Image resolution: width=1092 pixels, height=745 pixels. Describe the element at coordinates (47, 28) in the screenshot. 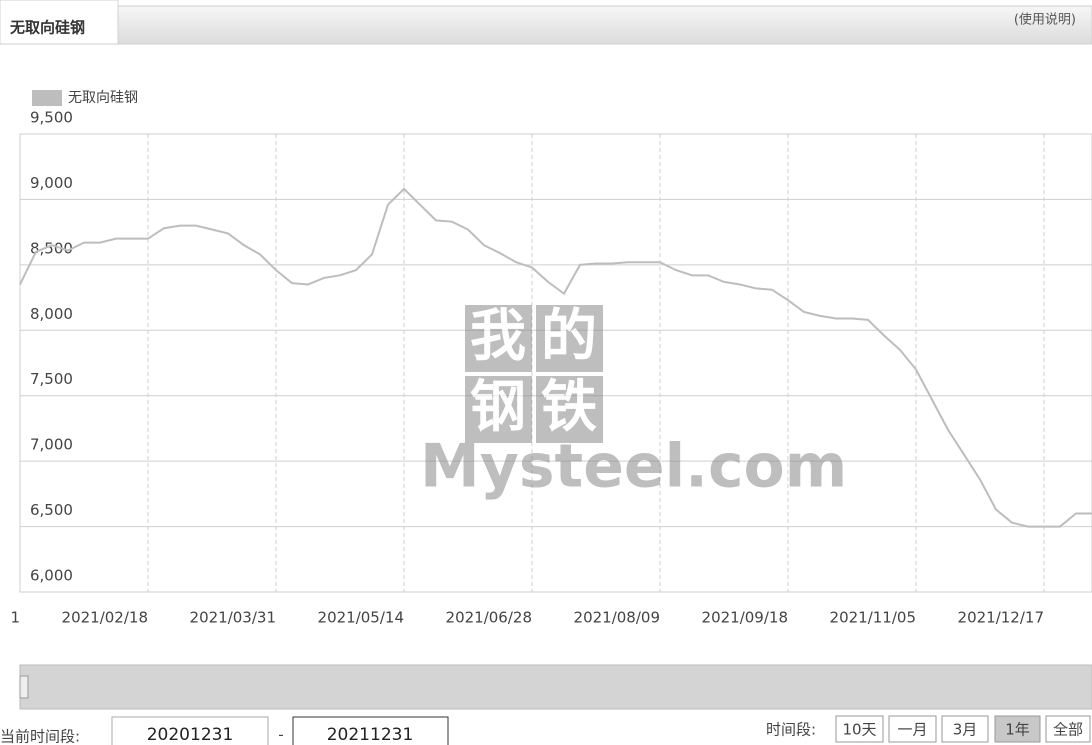

I see `tab-label: 无取向硅钢` at that location.